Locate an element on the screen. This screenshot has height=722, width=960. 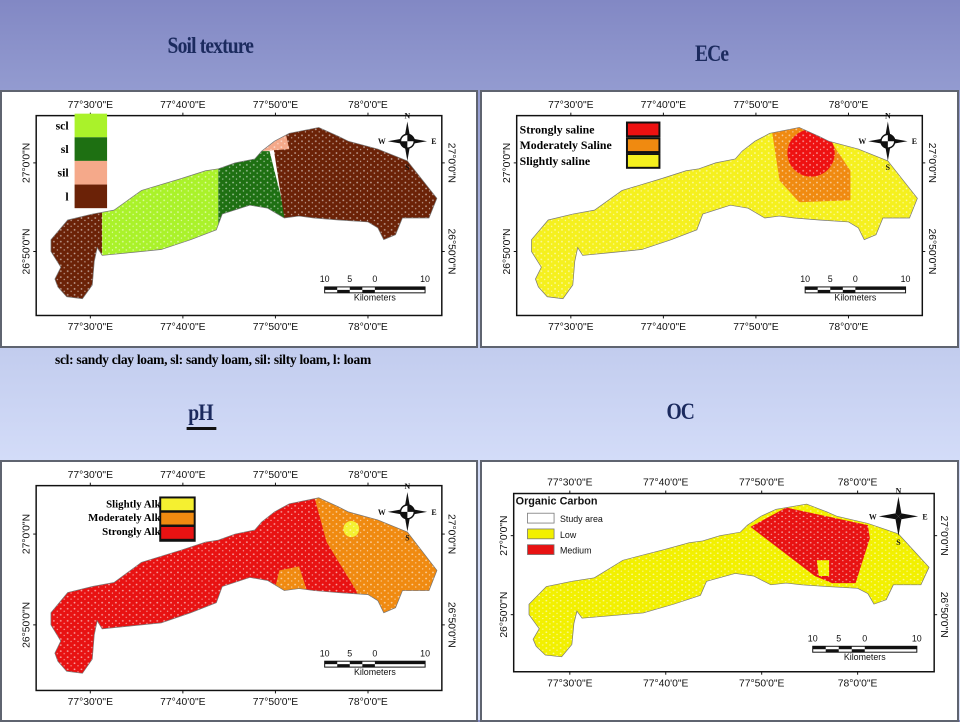
map-legend: Organic Carbon Study area Low Medium is located at coordinates (559, 525).